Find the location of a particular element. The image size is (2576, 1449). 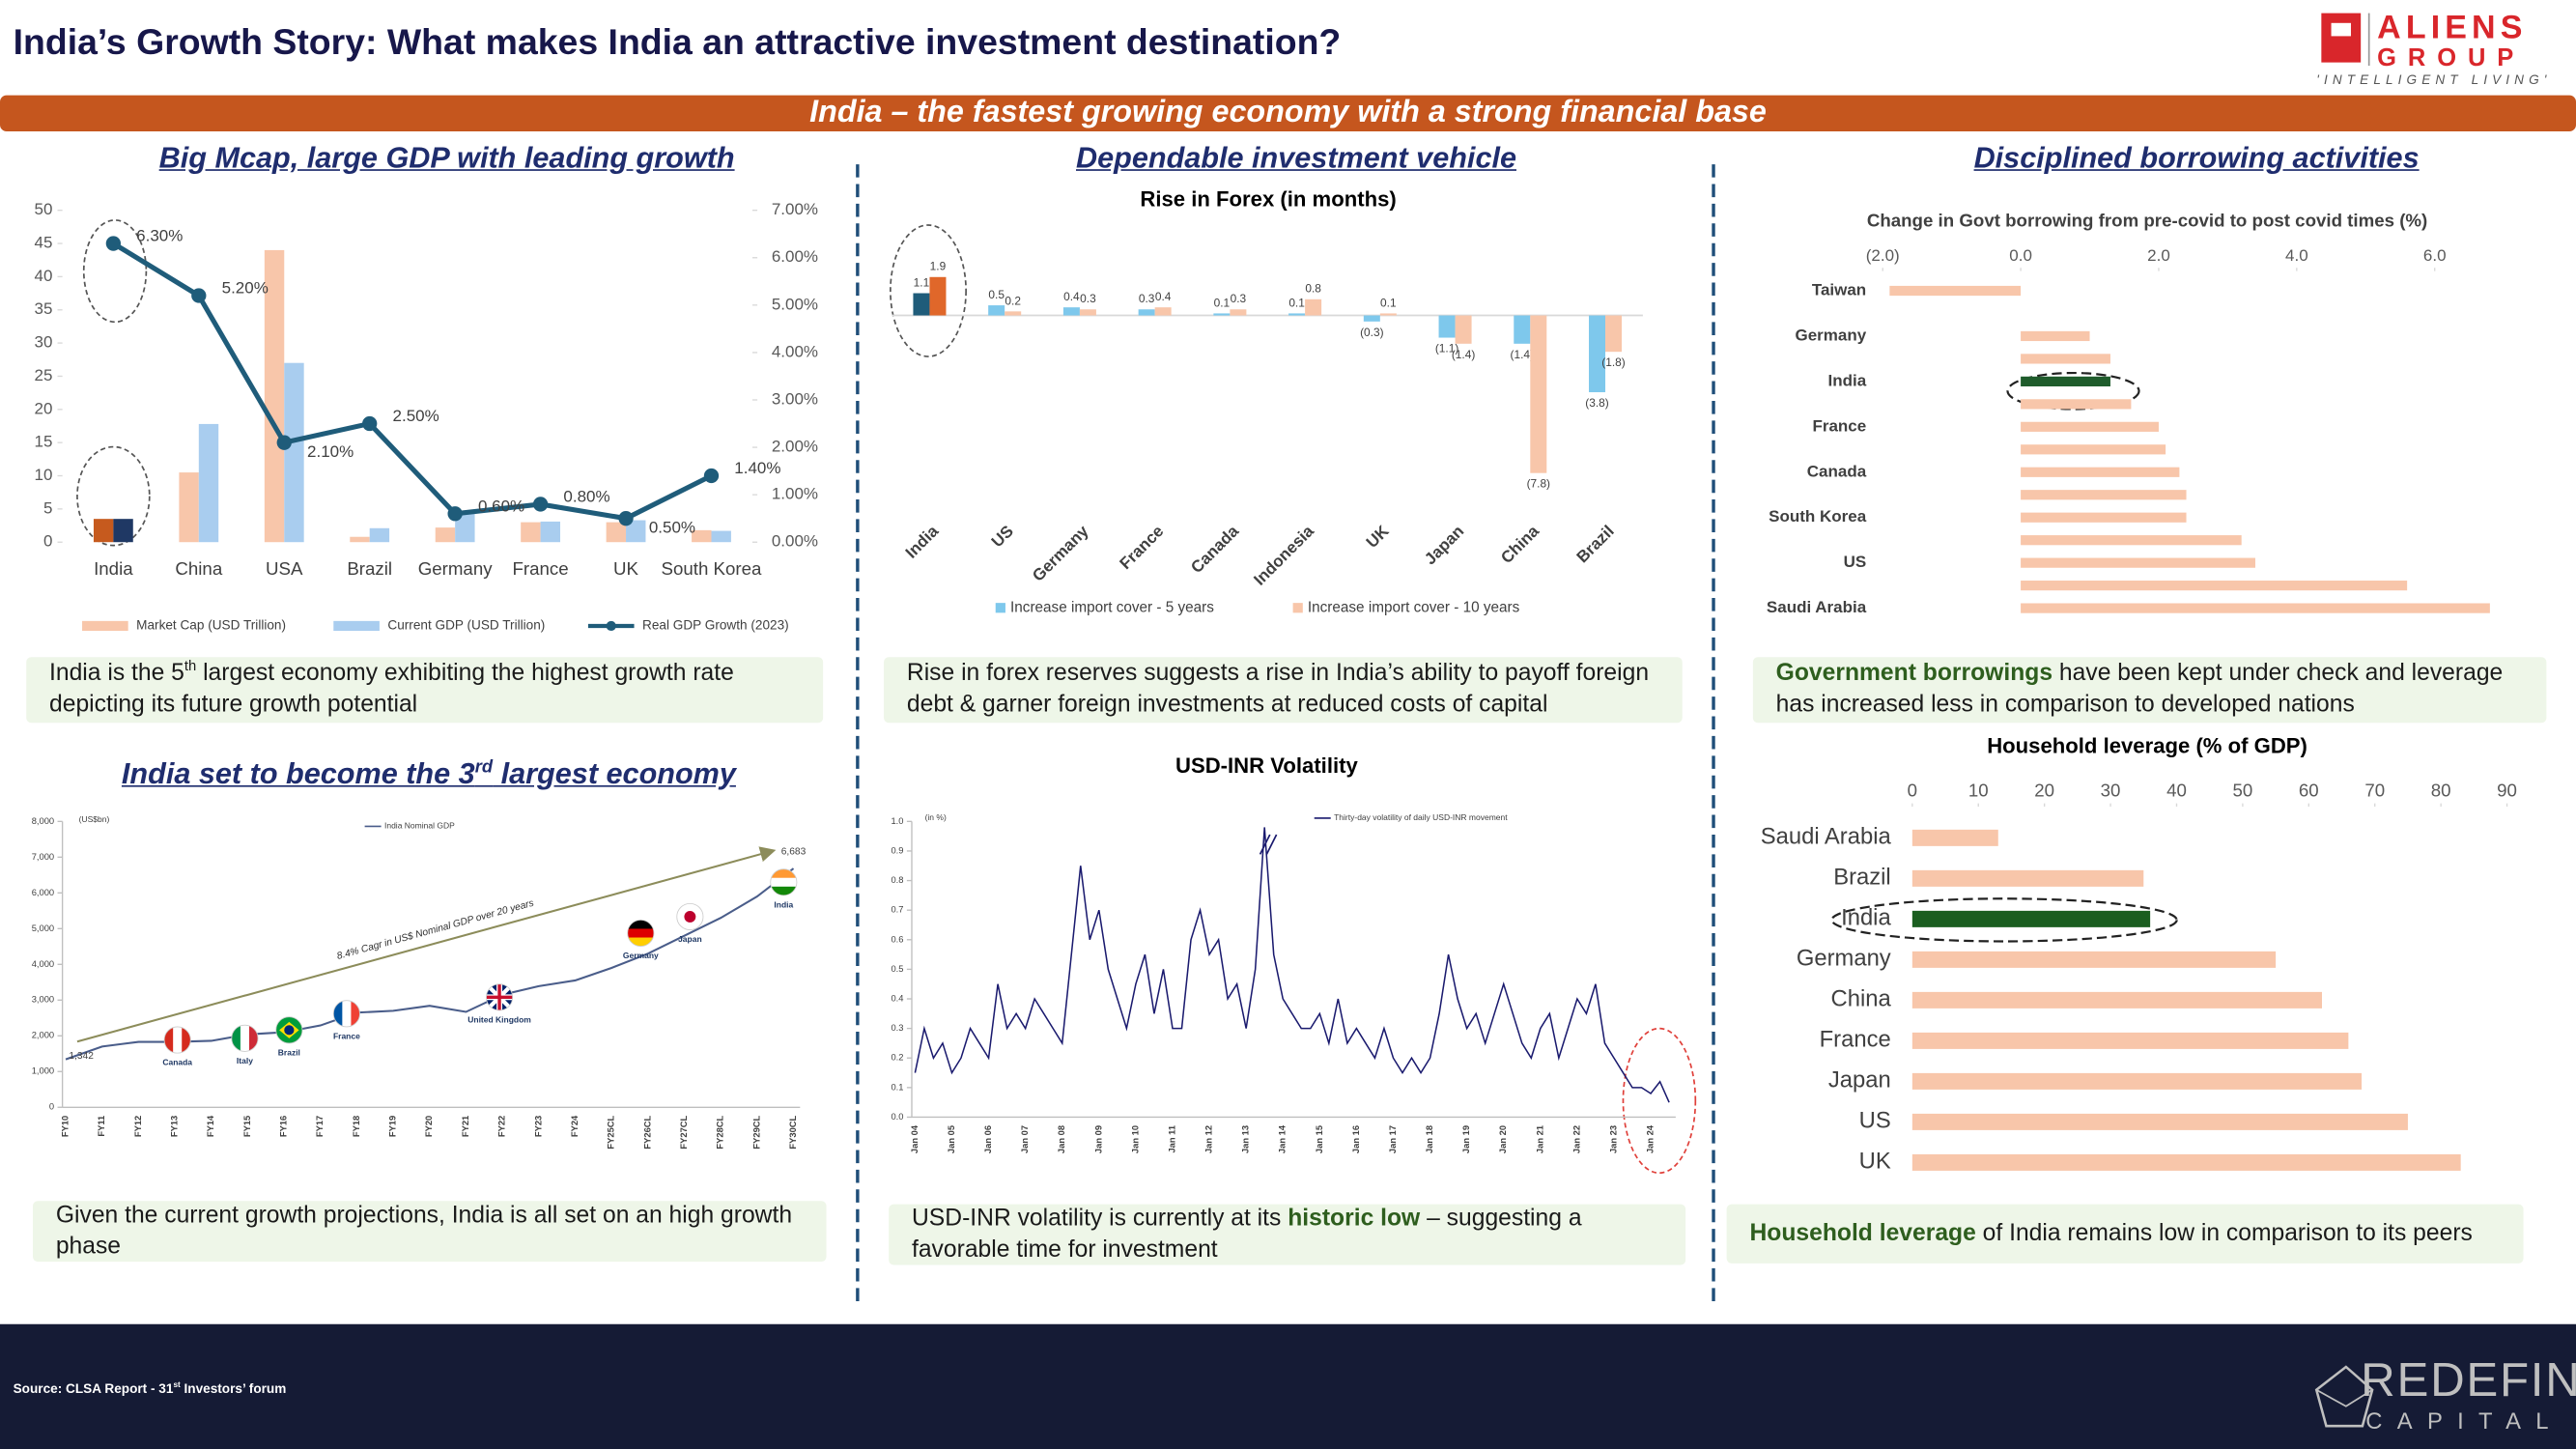

y-tick-label: 0.3 is located at coordinates (897, 1028).